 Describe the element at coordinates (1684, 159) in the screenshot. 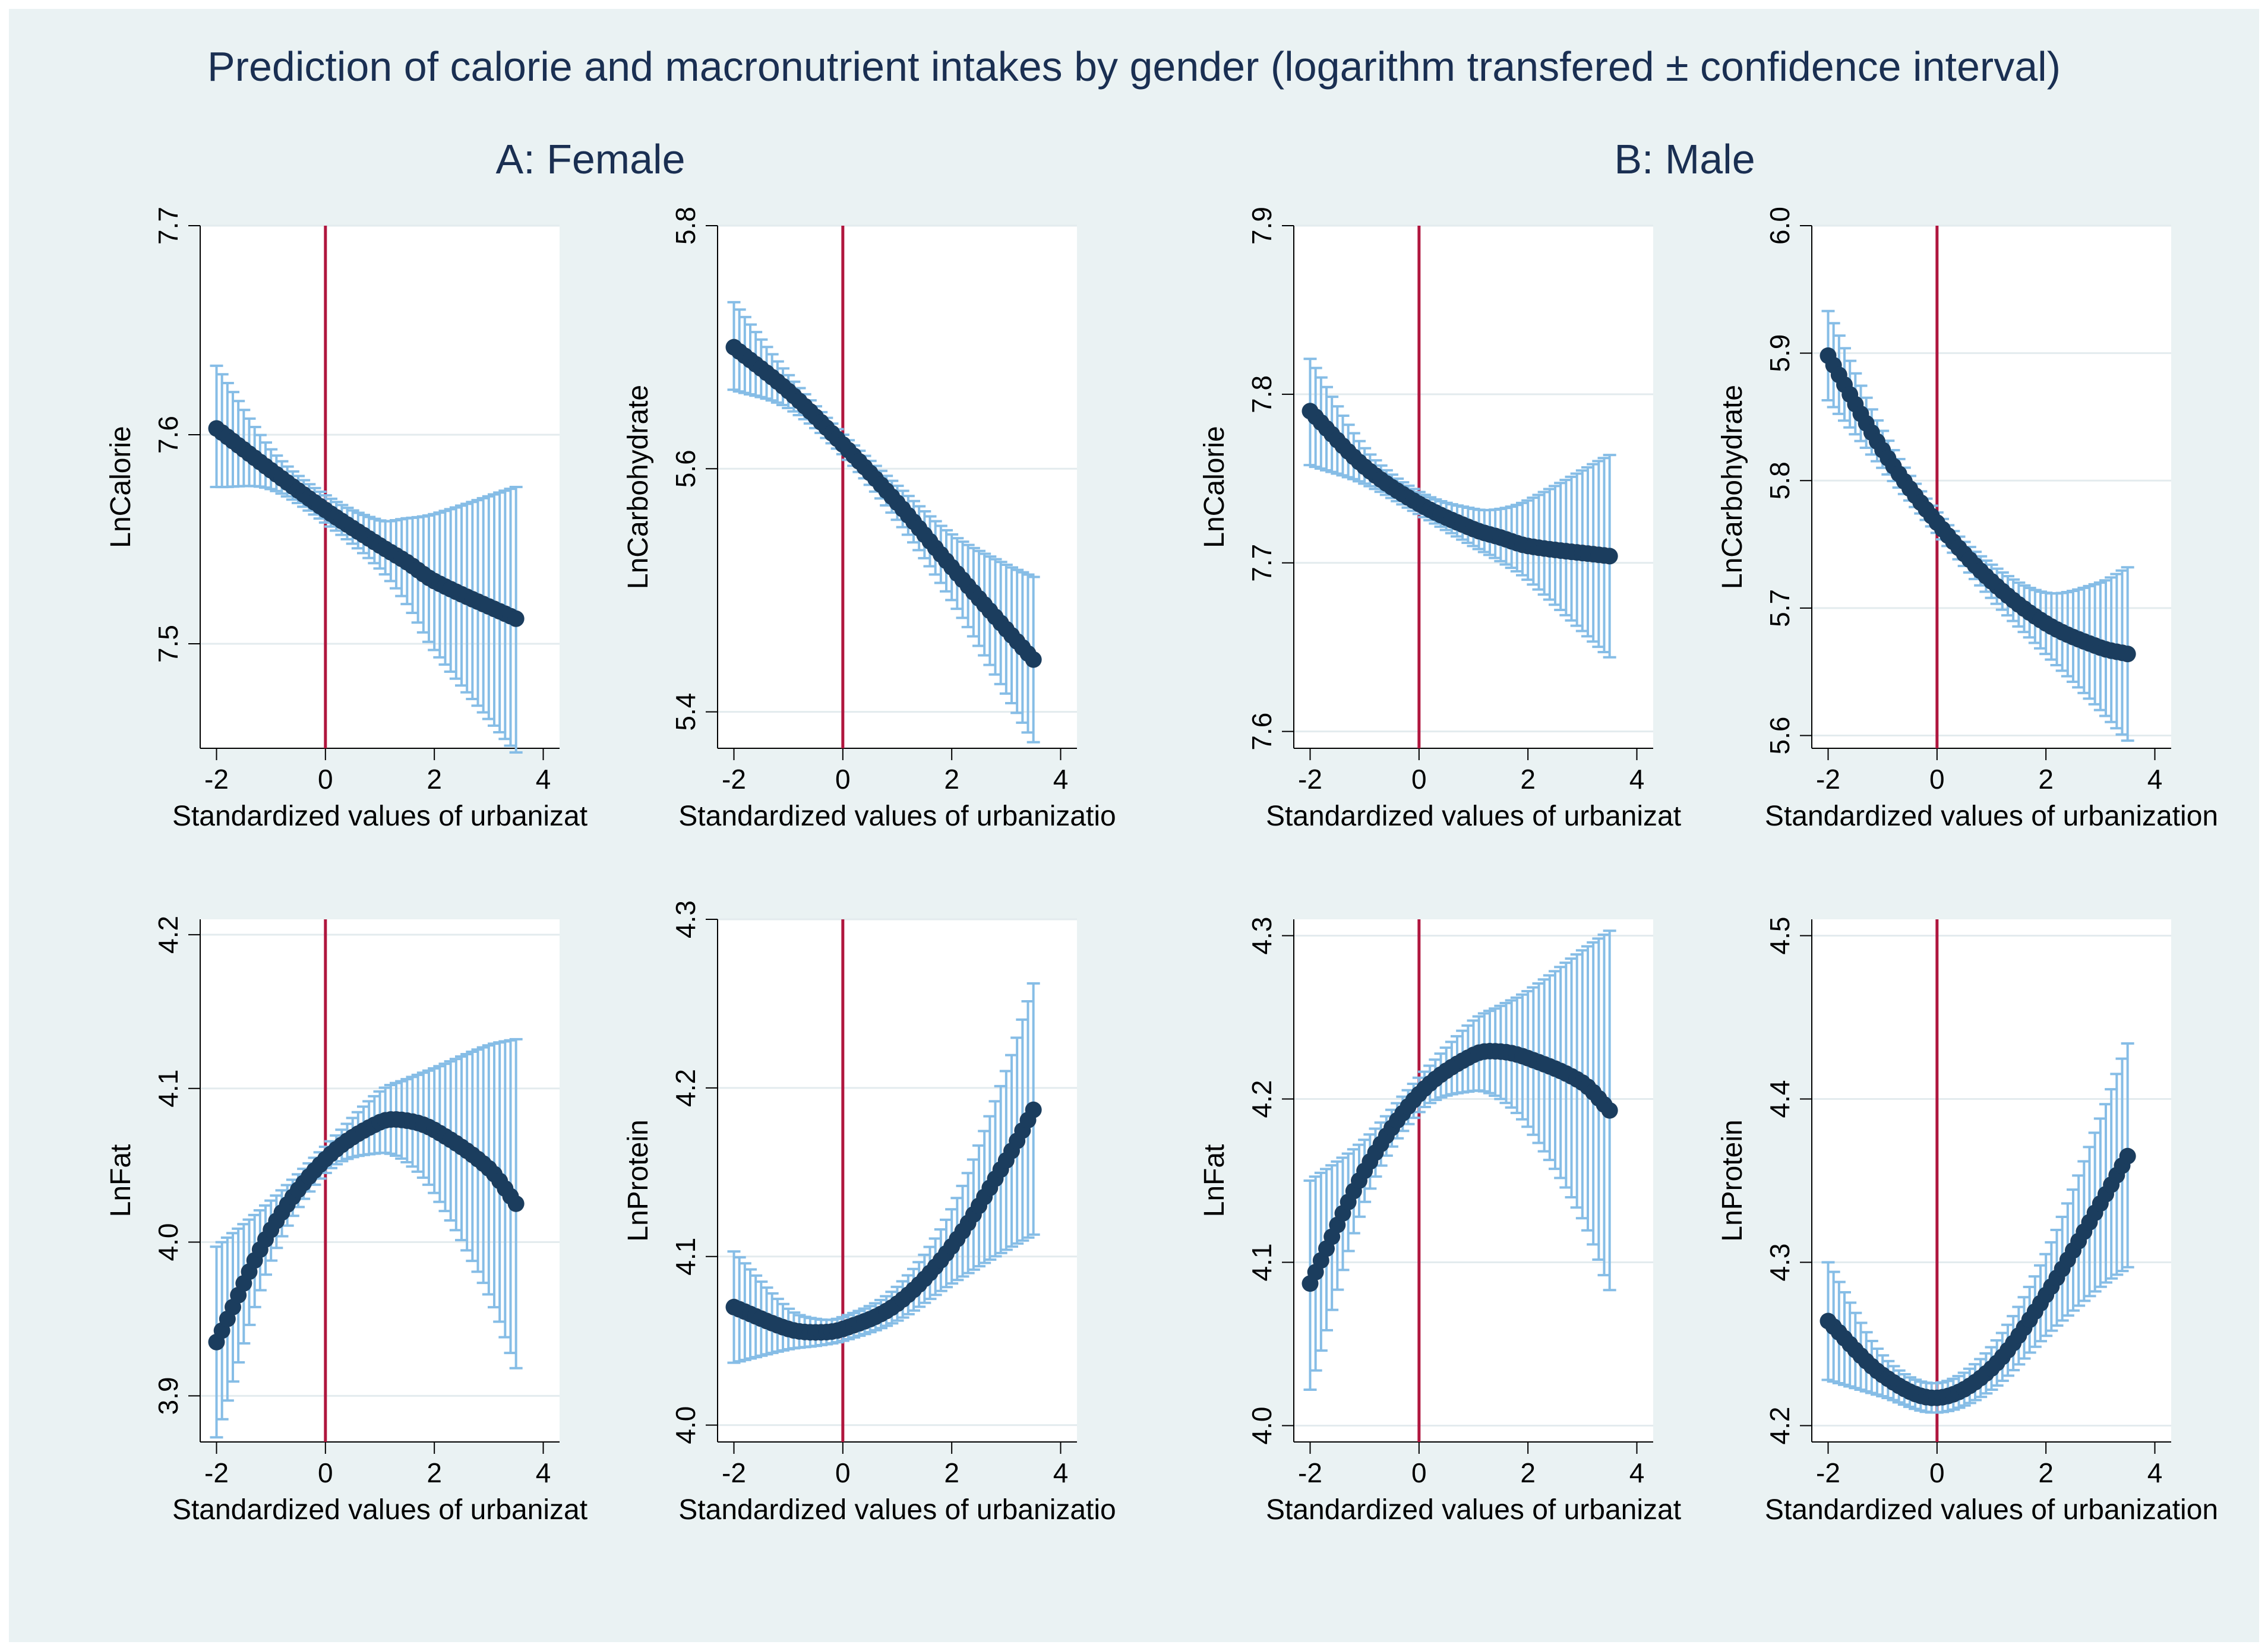

I see `group-title-male: B: Male` at that location.